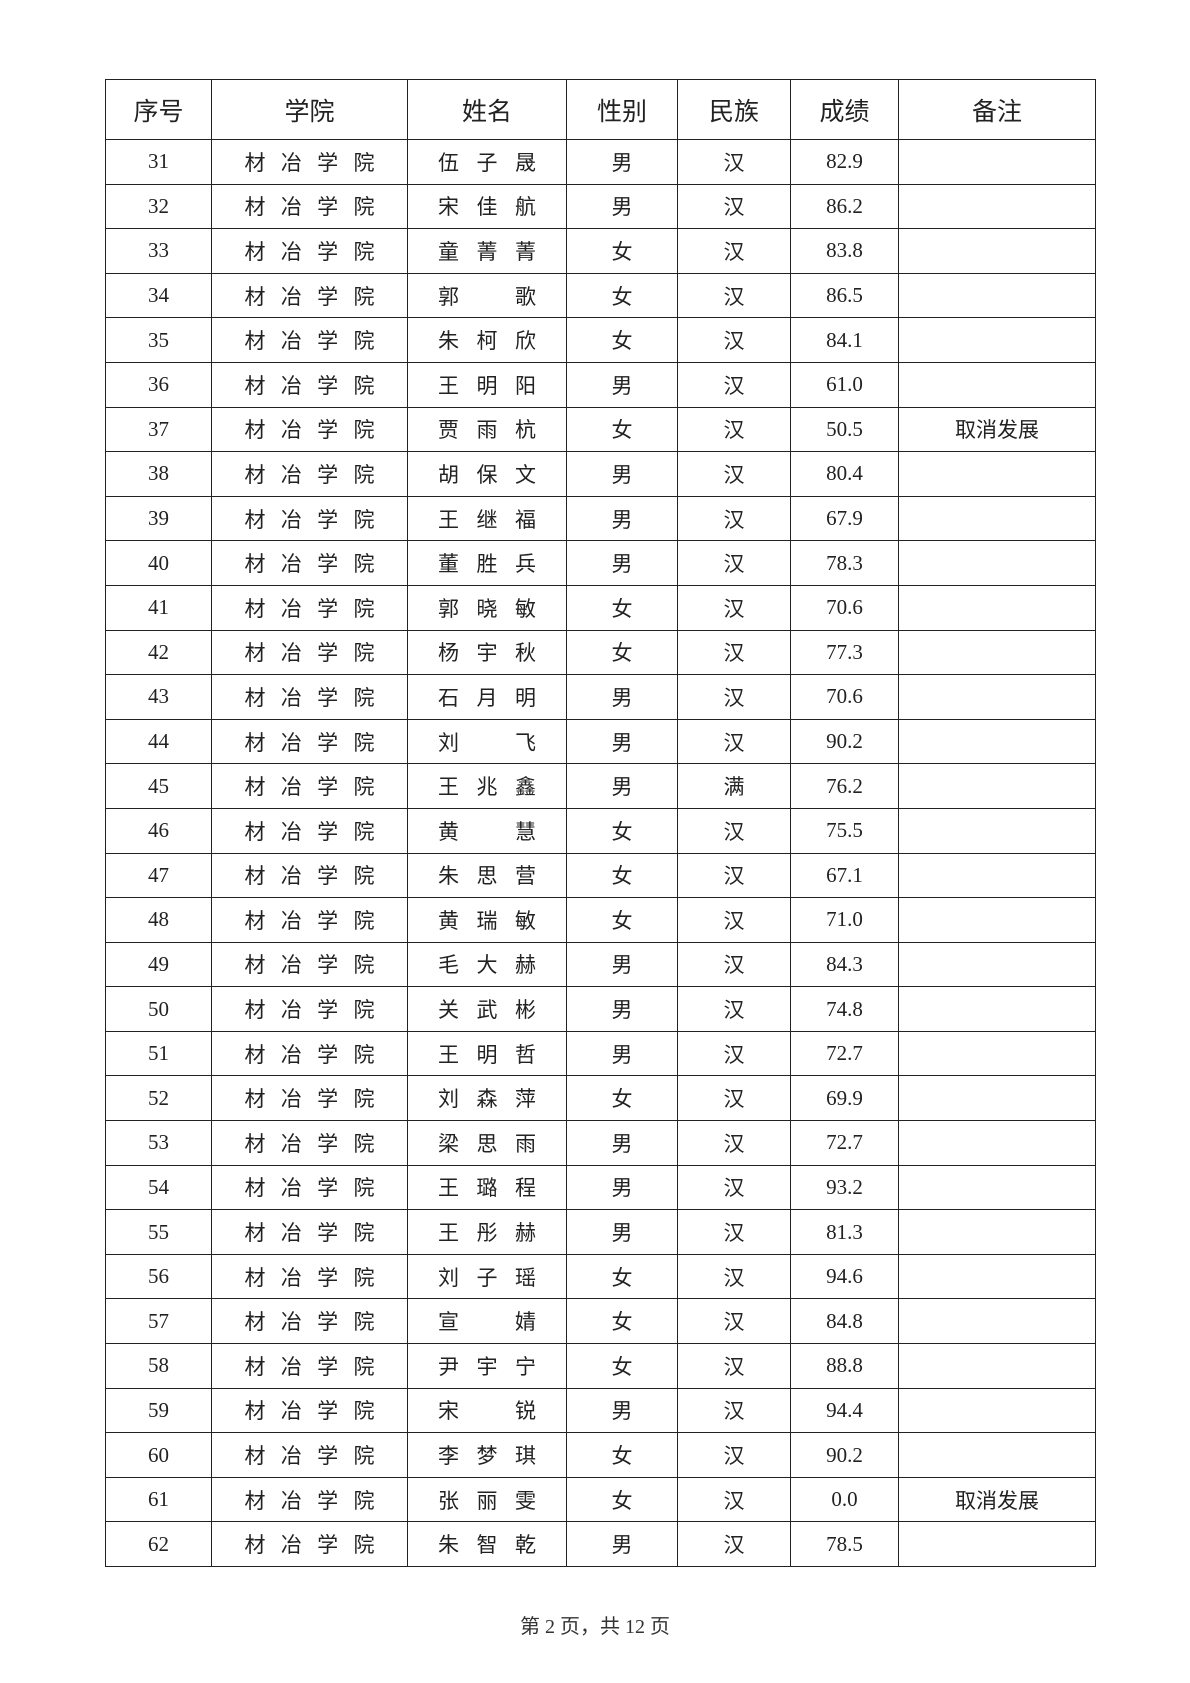 This screenshot has height=1683, width=1190. Describe the element at coordinates (158, 920) in the screenshot. I see `cell-index: 48` at that location.